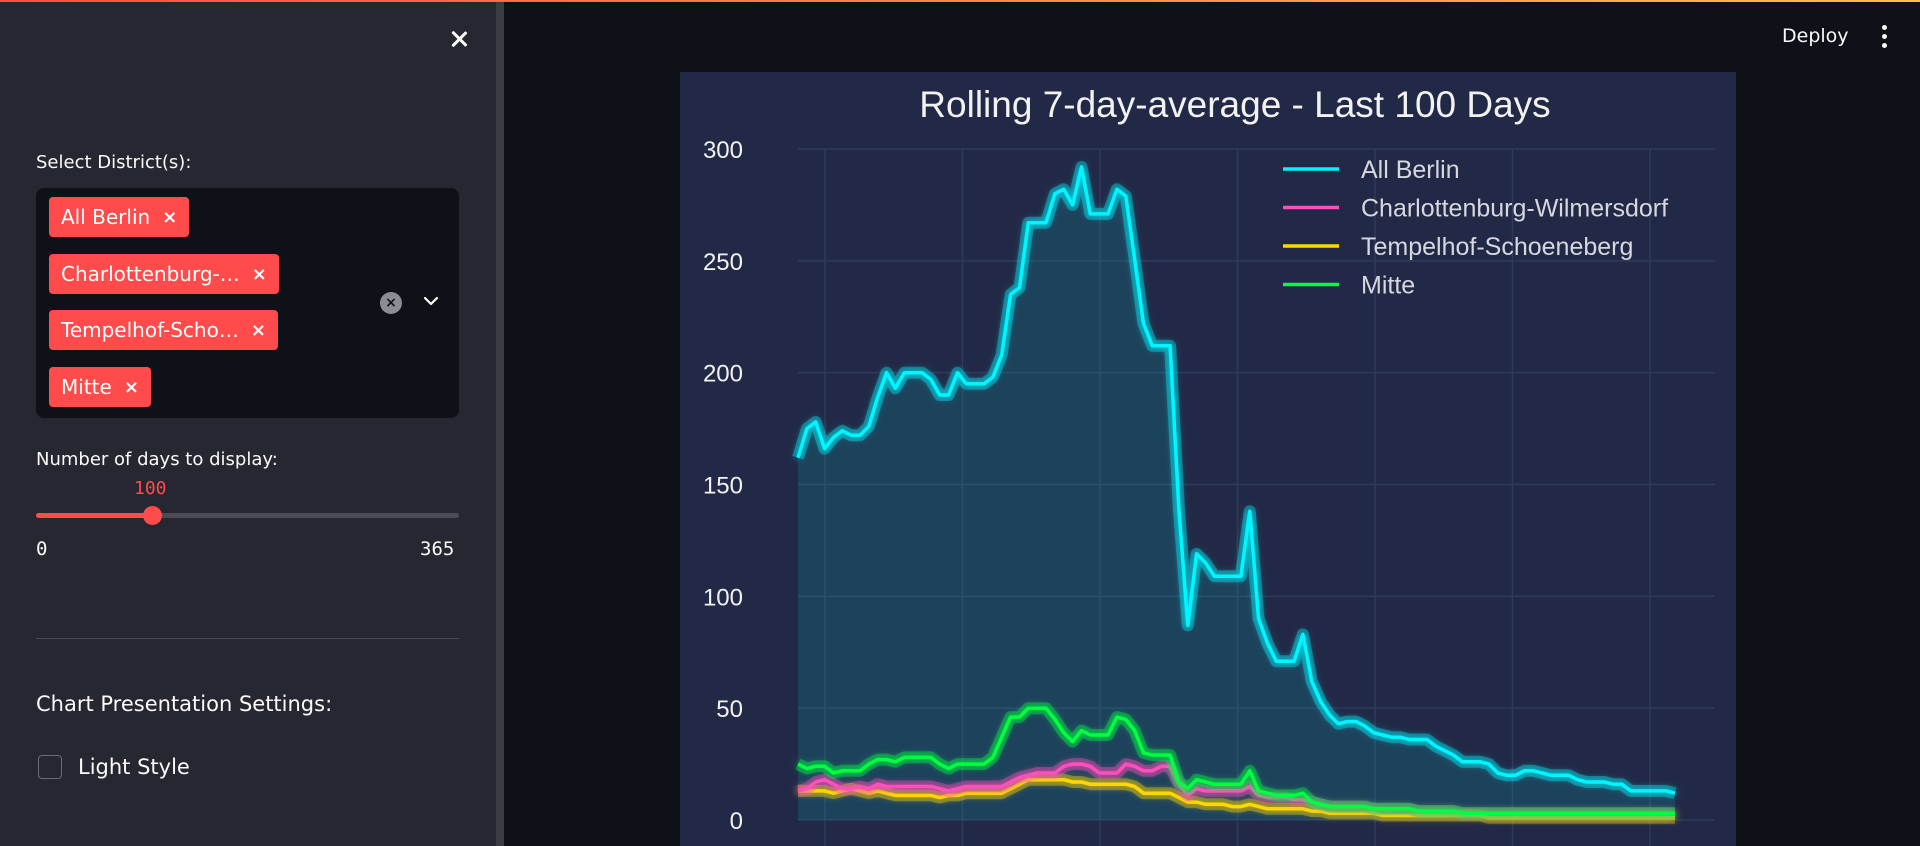  I want to click on legend-entry: Tempelhof-Schoeneberg, so click(1497, 247).